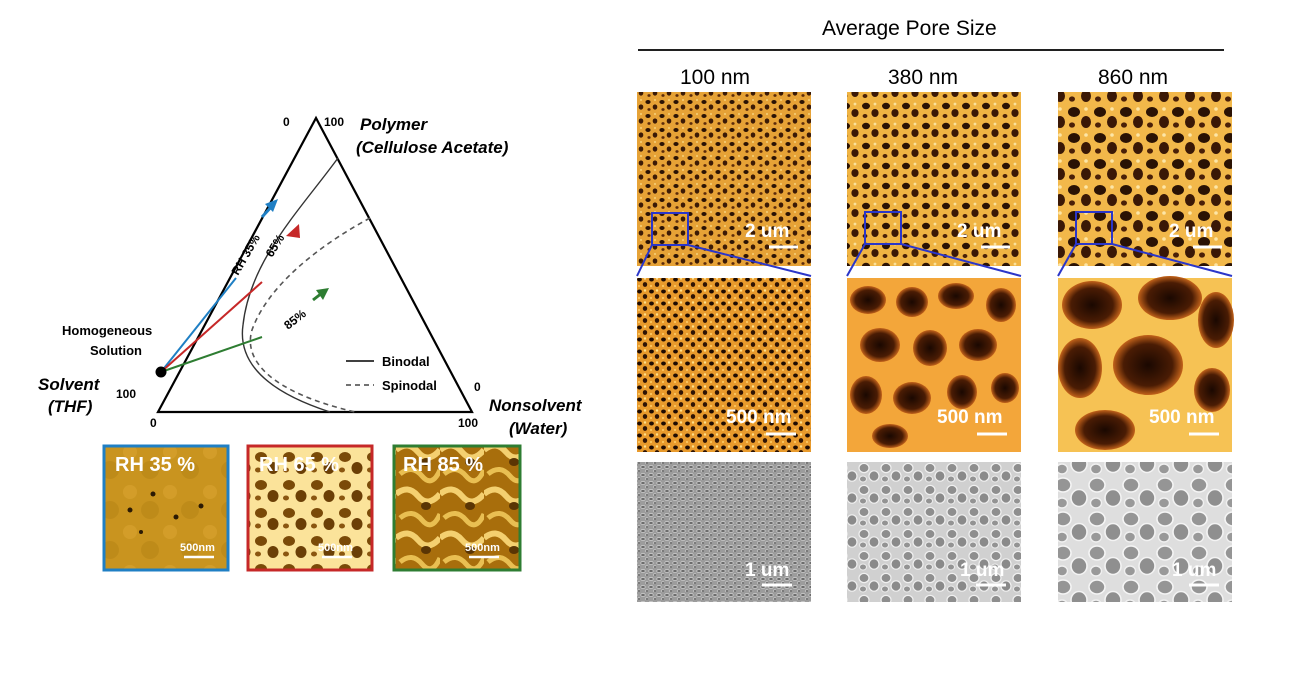  I want to click on legend-binodal: Binodal, so click(406, 361).